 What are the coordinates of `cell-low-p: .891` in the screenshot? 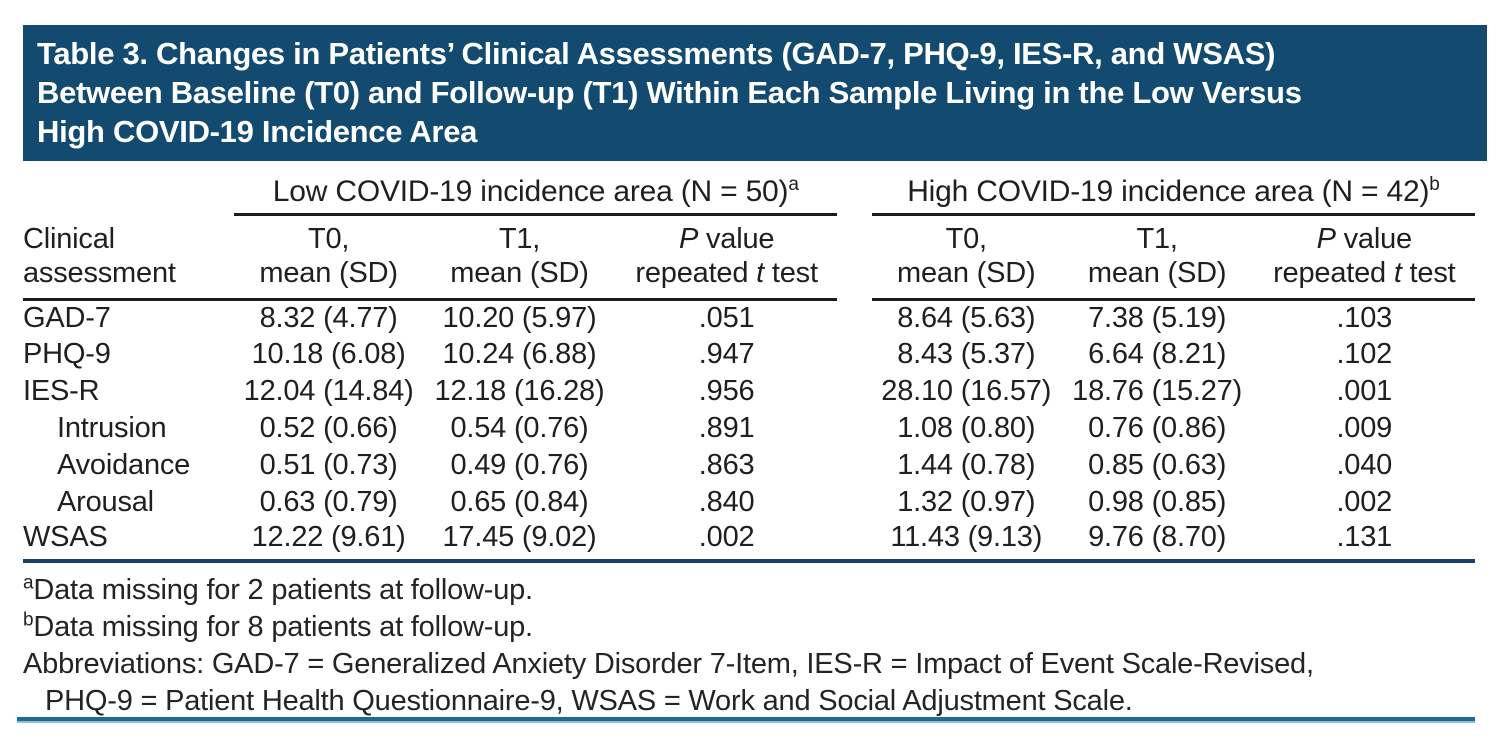 It's located at (726, 428).